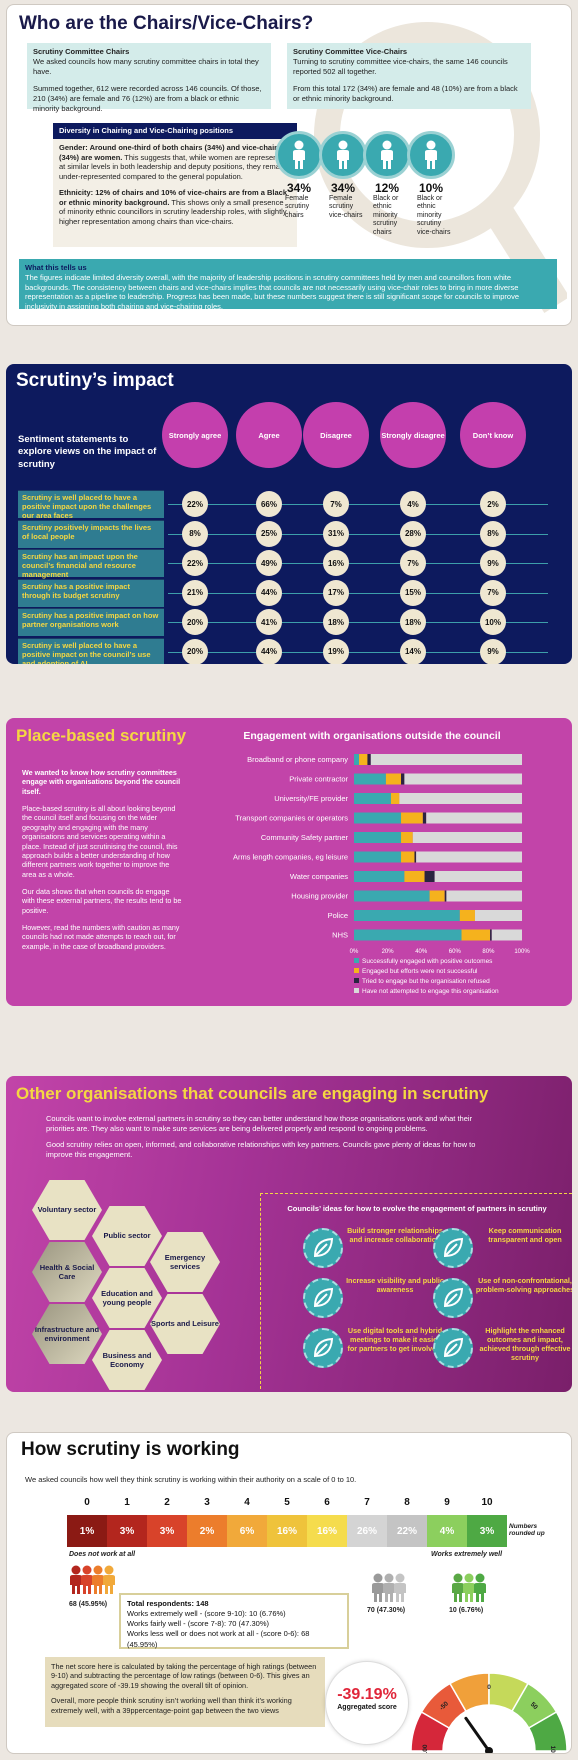  What do you see at coordinates (297, 759) in the screenshot?
I see `category-label: Broadband or phone company` at bounding box center [297, 759].